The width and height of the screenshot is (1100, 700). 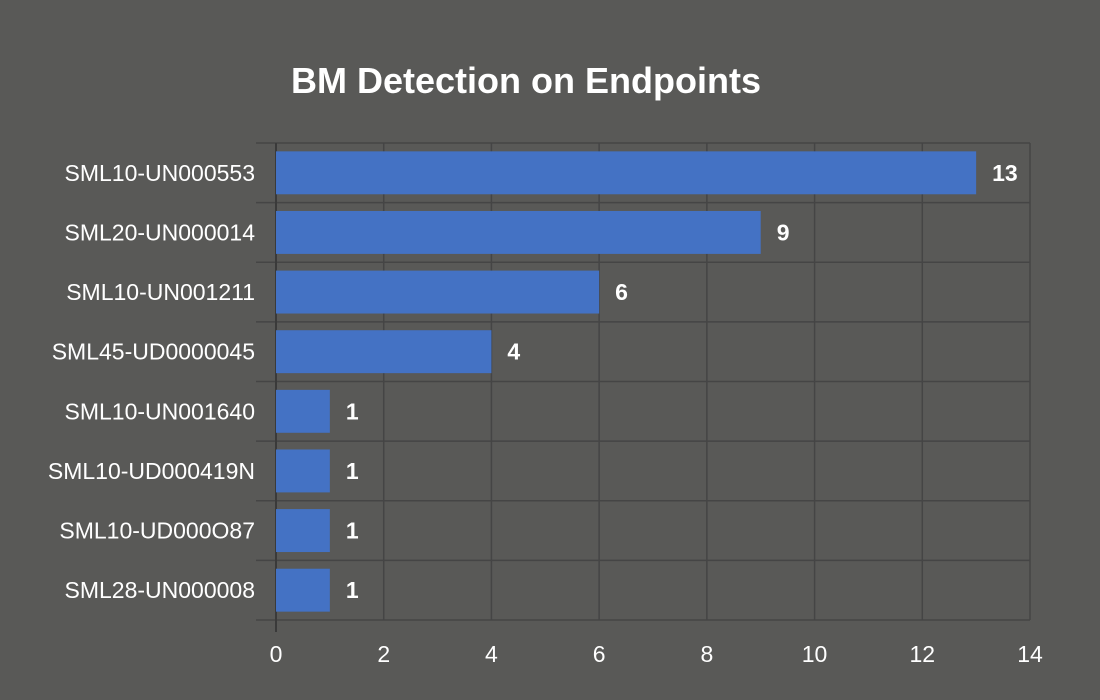 I want to click on data-label: 9, so click(x=783, y=232).